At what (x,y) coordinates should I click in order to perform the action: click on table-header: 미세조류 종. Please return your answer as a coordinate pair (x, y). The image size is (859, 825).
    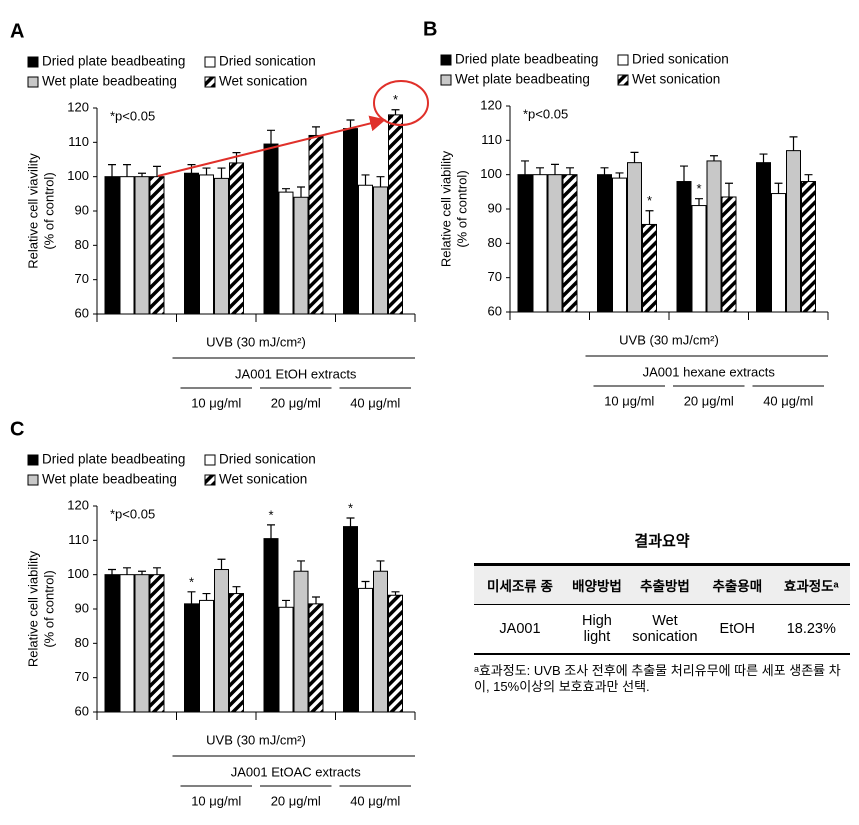
    Looking at the image, I should click on (520, 584).